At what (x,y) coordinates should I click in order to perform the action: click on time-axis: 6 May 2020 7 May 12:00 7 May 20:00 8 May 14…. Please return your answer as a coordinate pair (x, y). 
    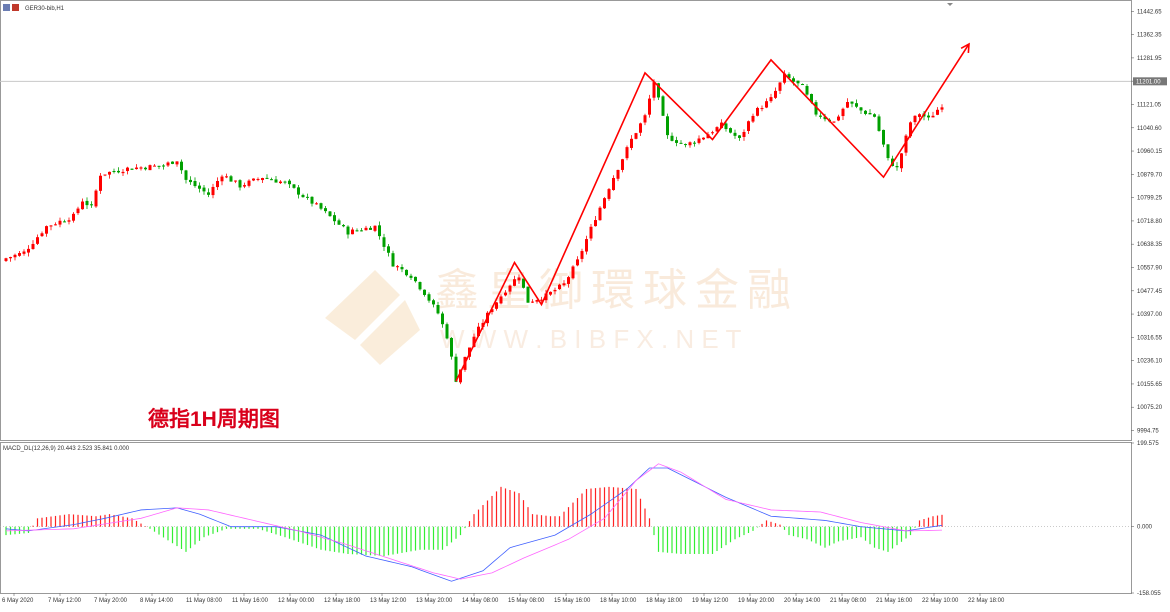
    Looking at the image, I should click on (503, 598).